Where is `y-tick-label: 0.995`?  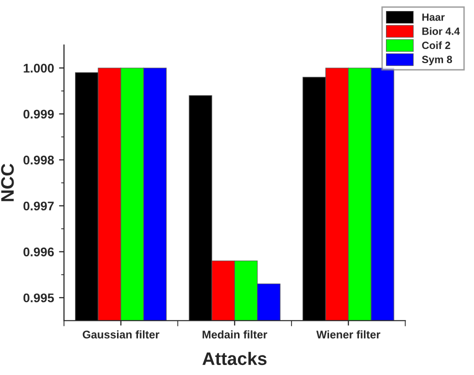 y-tick-label: 0.995 is located at coordinates (38, 297).